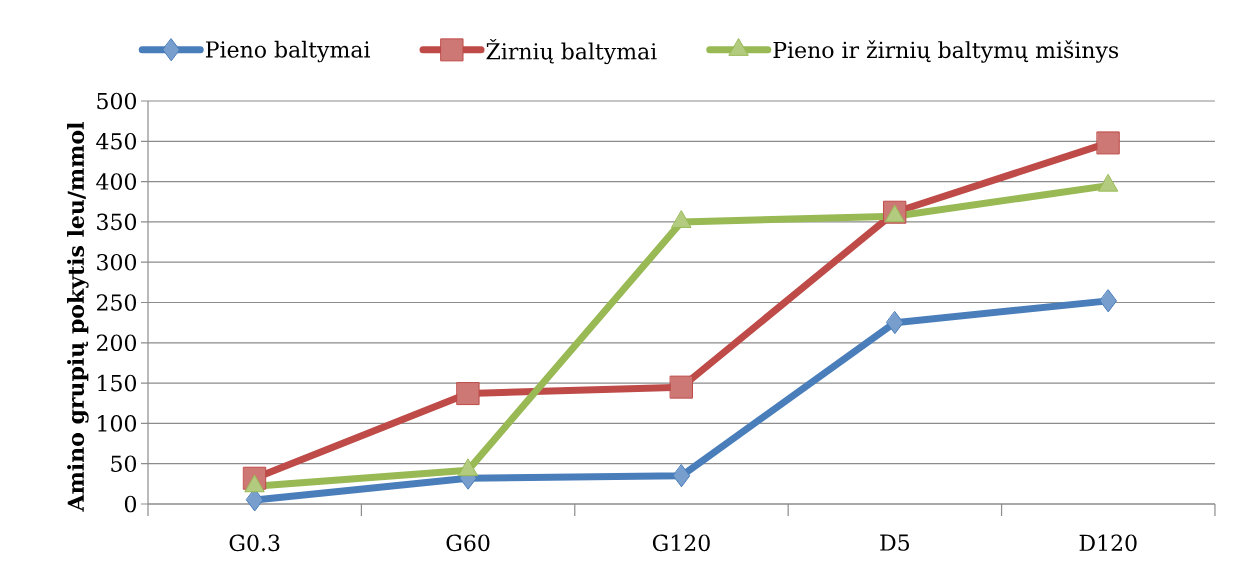 The height and width of the screenshot is (564, 1244). What do you see at coordinates (946, 51) in the screenshot?
I see `legend-label: Pieno ir žirnių baltymų mišinys` at bounding box center [946, 51].